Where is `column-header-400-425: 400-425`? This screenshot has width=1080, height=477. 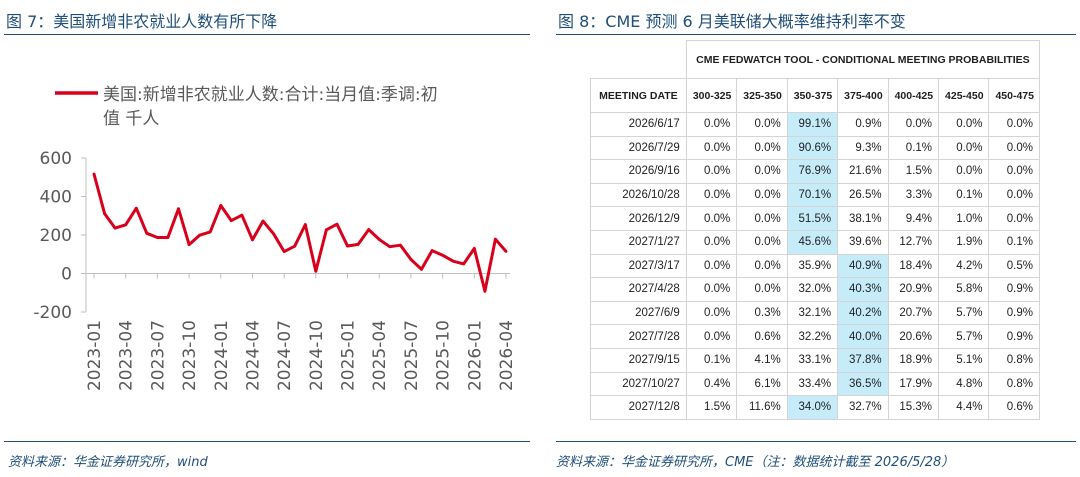 column-header-400-425: 400-425 is located at coordinates (913, 95).